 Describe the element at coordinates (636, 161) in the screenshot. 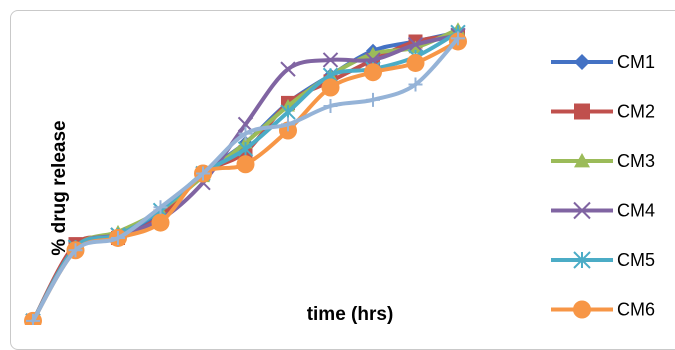

I see `legend-label: CM3` at that location.